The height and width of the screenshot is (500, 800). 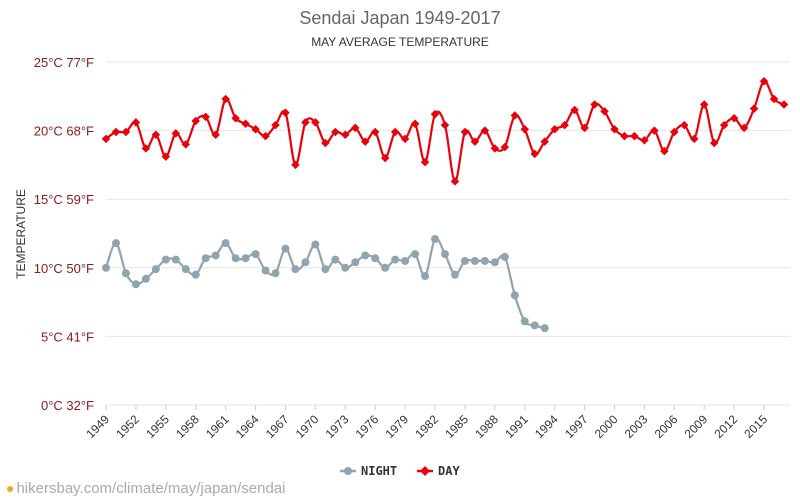 What do you see at coordinates (435, 114) in the screenshot?
I see `day-point-1982` at bounding box center [435, 114].